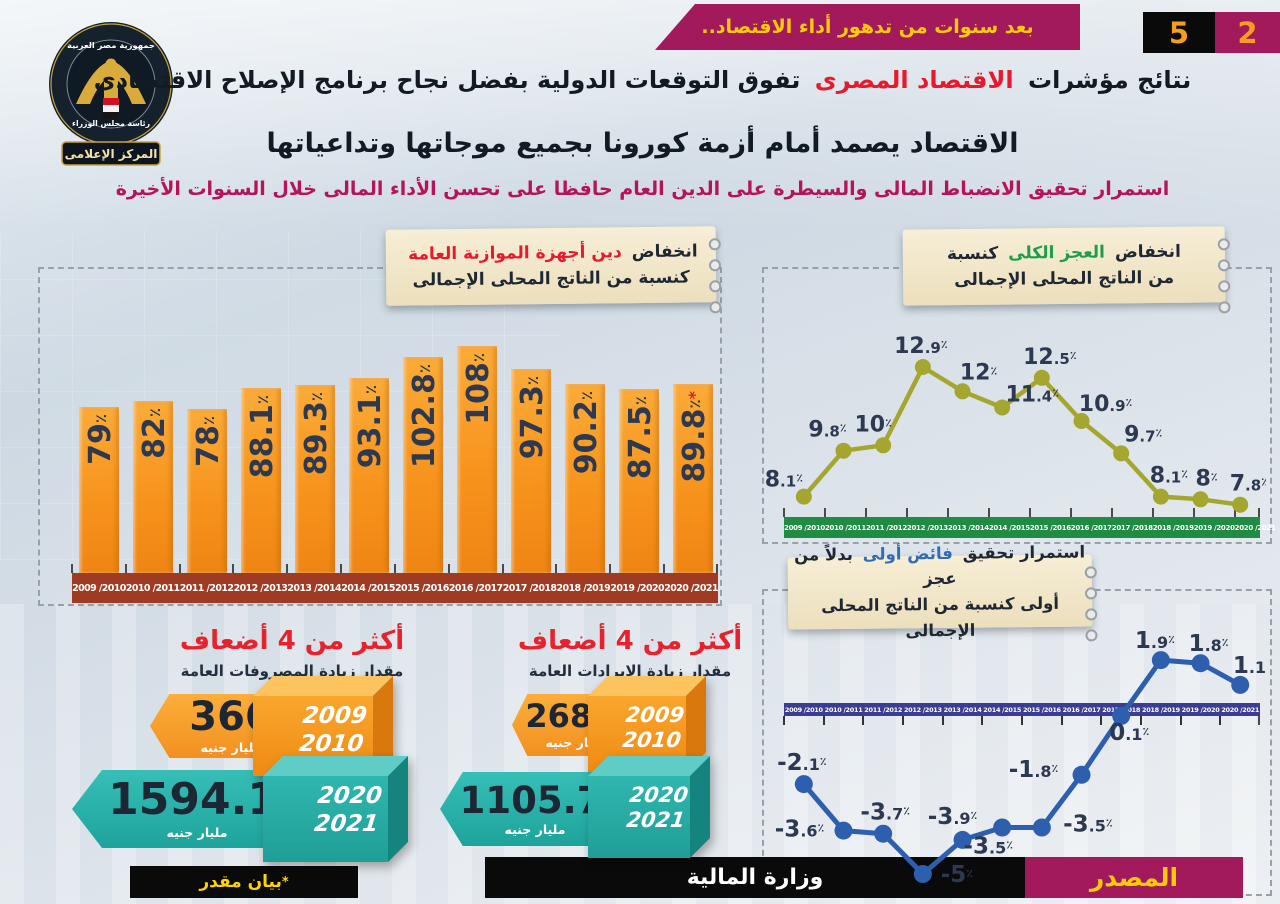  Describe the element at coordinates (551, 279) in the screenshot. I see `bar-title-line2: كنسبة من الناتج المحلى الإجمالى` at that location.